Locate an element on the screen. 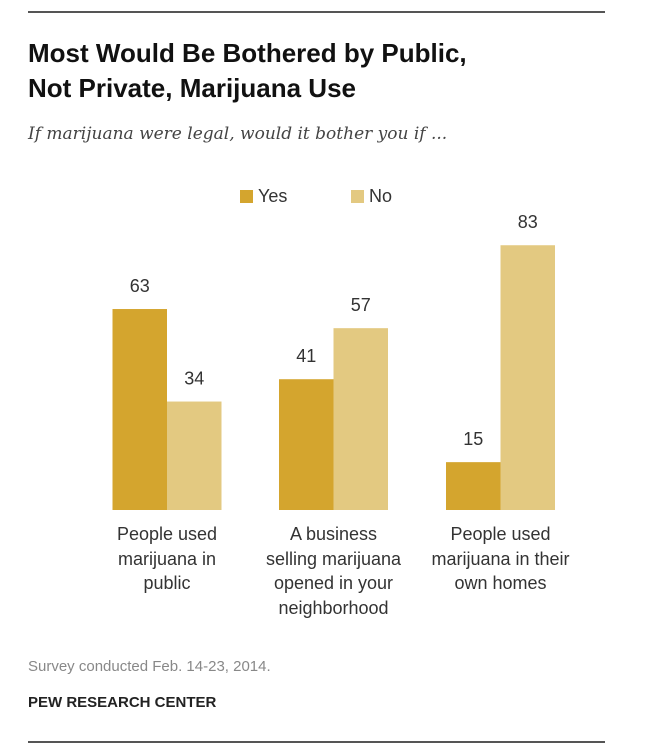 The width and height of the screenshot is (650, 756). data-label-no-1: 34 is located at coordinates (194, 379).